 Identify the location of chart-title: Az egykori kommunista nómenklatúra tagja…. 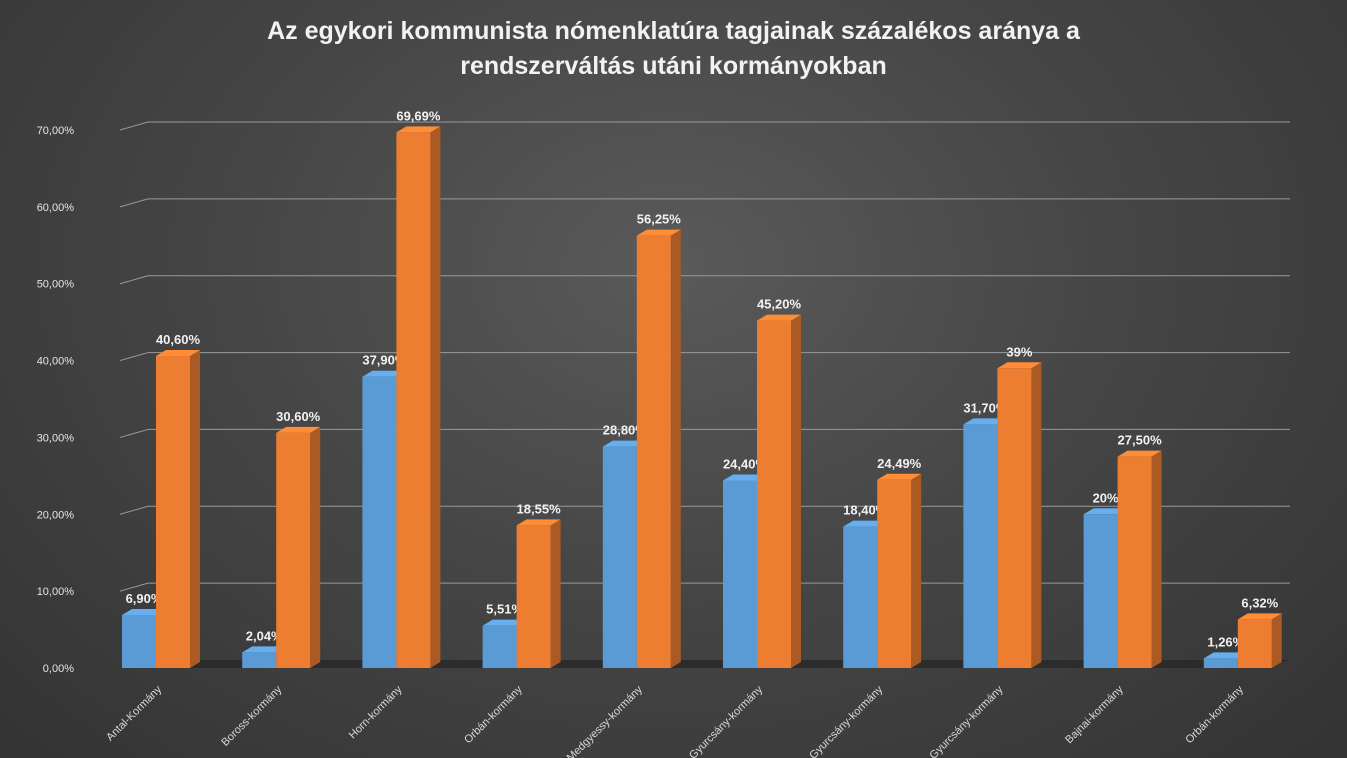
(673, 49).